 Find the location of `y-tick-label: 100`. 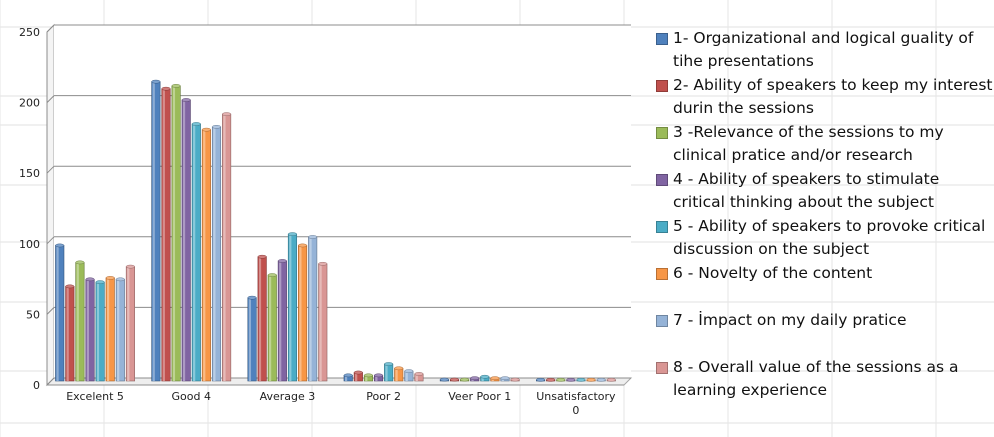

y-tick-label: 100 is located at coordinates (29, 244).